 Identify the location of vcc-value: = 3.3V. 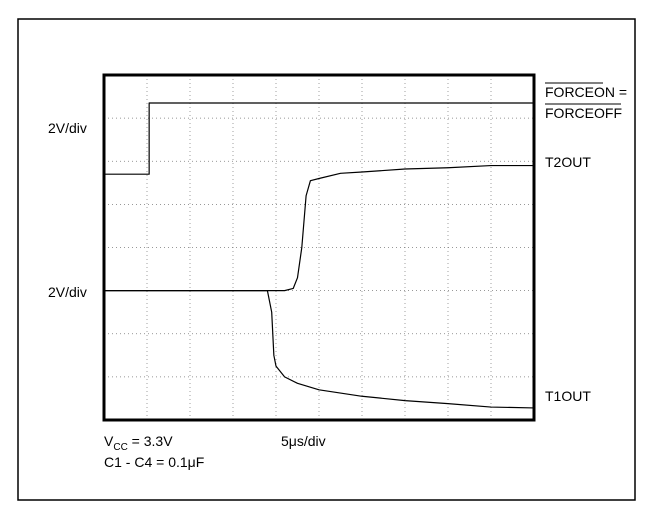
(150, 441).